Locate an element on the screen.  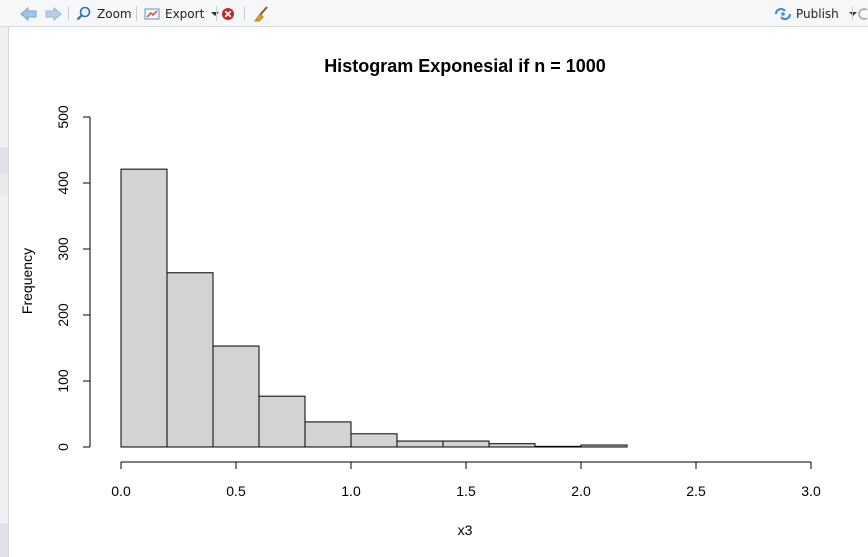
y-tick-label: 500 is located at coordinates (63, 117).